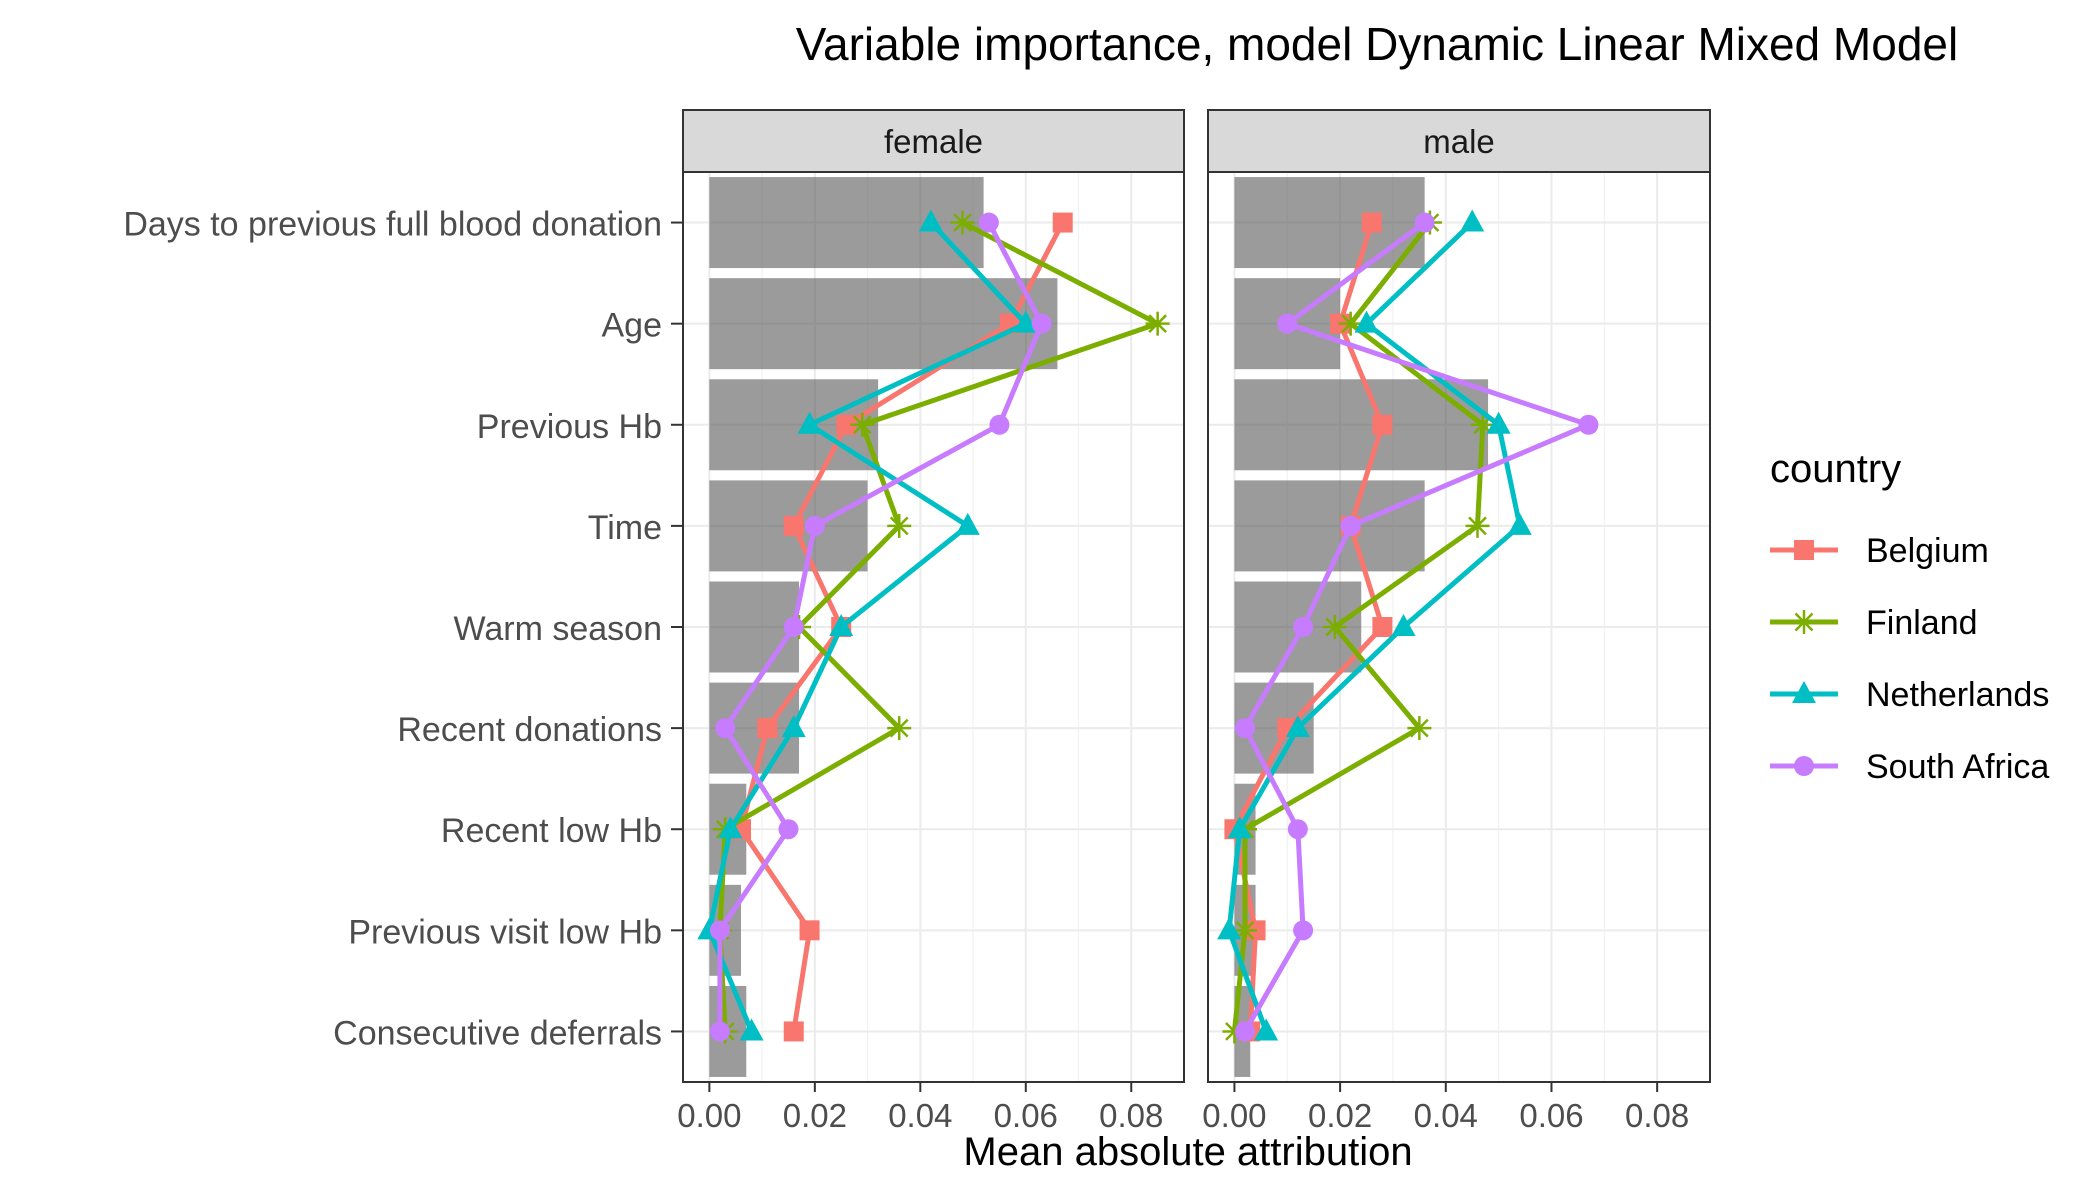 Image resolution: width=2100 pixels, height=1200 pixels. What do you see at coordinates (809, 930) in the screenshot?
I see `point-belgium-previous-visit-low-hb` at bounding box center [809, 930].